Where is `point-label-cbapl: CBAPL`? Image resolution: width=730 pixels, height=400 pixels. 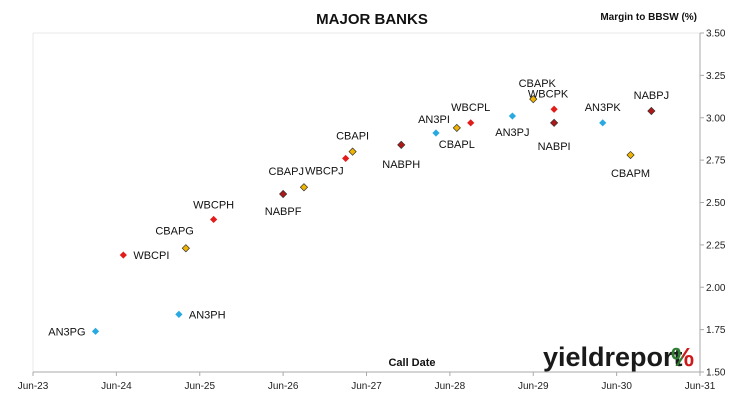
point-label-cbapl: CBAPL is located at coordinates (457, 145).